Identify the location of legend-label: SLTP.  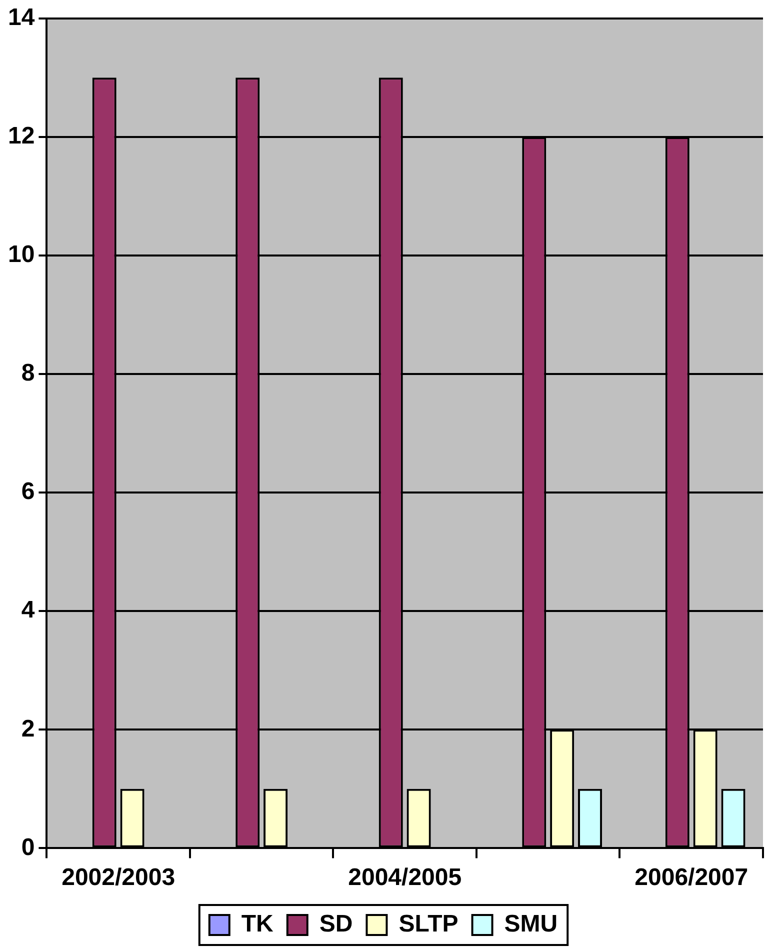
(428, 924).